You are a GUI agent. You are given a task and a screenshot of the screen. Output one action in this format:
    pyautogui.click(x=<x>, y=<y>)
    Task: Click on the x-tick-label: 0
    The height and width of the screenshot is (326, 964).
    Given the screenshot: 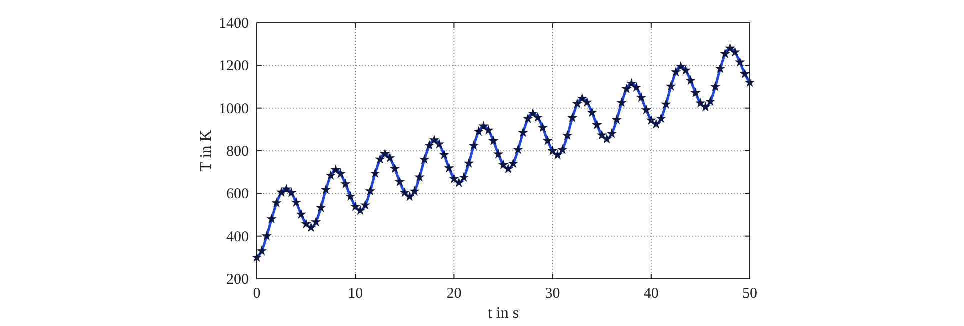 What is the action you would take?
    pyautogui.click(x=257, y=294)
    